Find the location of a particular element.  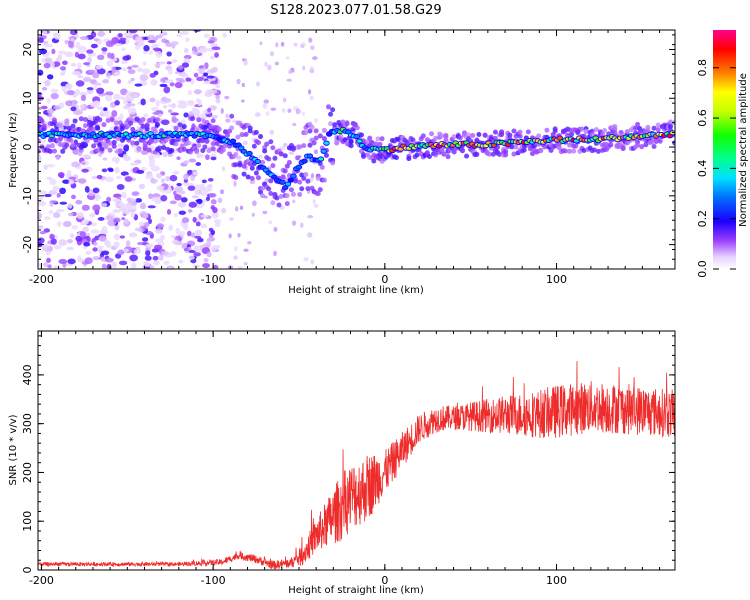

snr-x-tick-label: 0 is located at coordinates (384, 580).